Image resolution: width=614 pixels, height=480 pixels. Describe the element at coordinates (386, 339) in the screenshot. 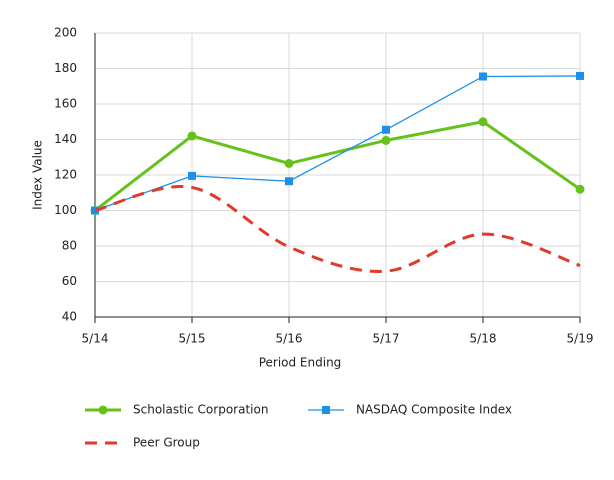

I see `x-tick-label: 5/17` at that location.